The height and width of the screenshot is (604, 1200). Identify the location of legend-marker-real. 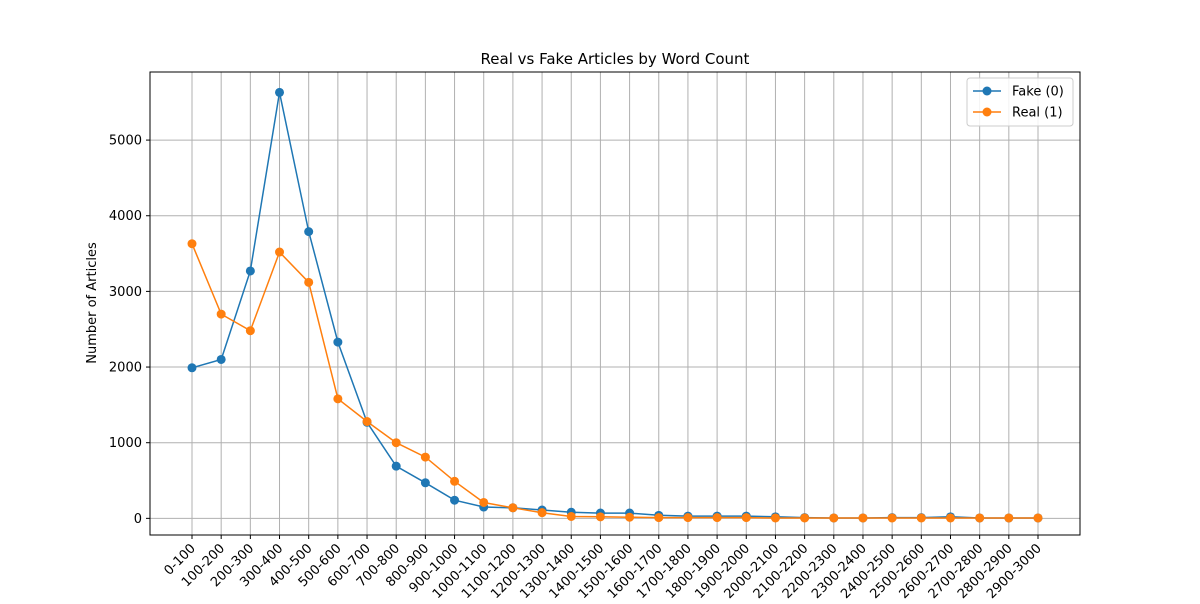
(987, 112).